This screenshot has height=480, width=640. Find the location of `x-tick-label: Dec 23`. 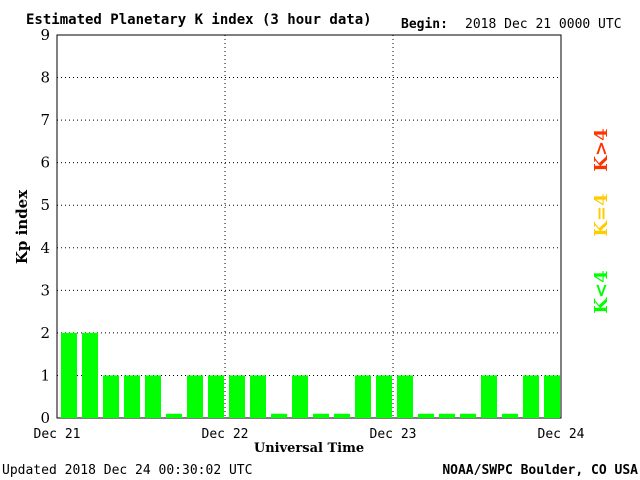

x-tick-label: Dec 23 is located at coordinates (393, 434).